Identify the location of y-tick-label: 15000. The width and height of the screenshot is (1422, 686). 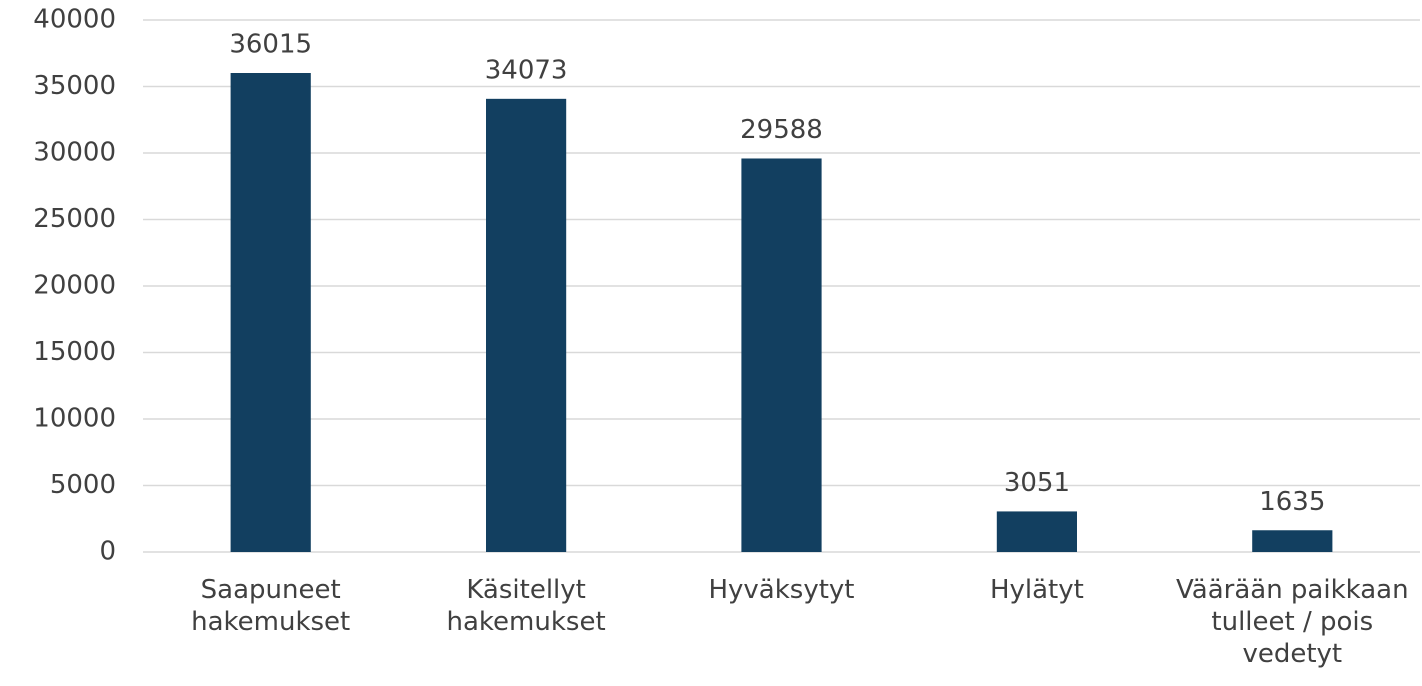
(74, 352).